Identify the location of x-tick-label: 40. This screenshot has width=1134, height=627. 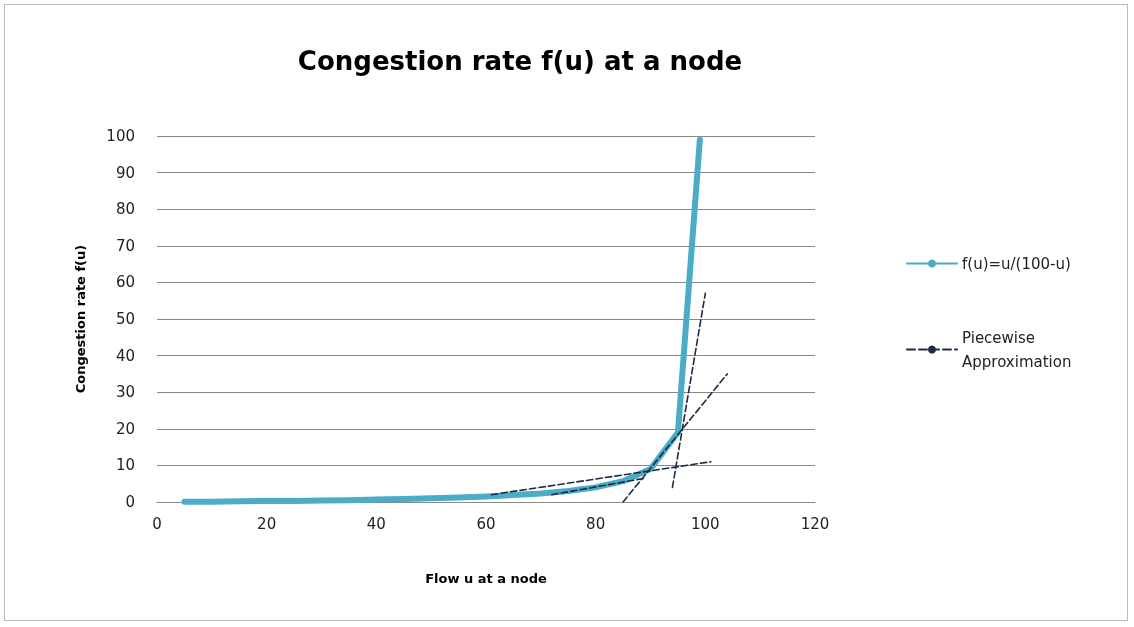
(376, 523).